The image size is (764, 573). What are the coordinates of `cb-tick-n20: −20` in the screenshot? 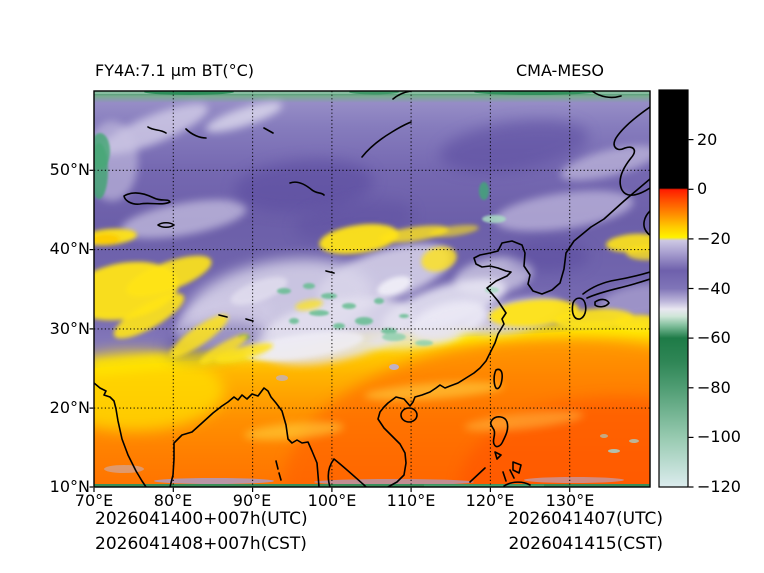 It's located at (714, 238).